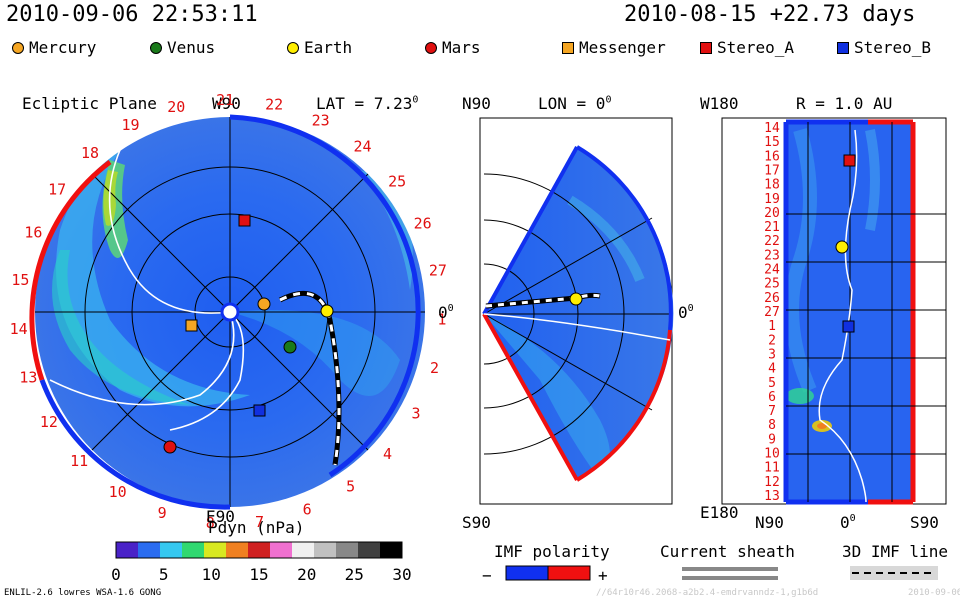  I want to click on cme-core, so click(110, 198).